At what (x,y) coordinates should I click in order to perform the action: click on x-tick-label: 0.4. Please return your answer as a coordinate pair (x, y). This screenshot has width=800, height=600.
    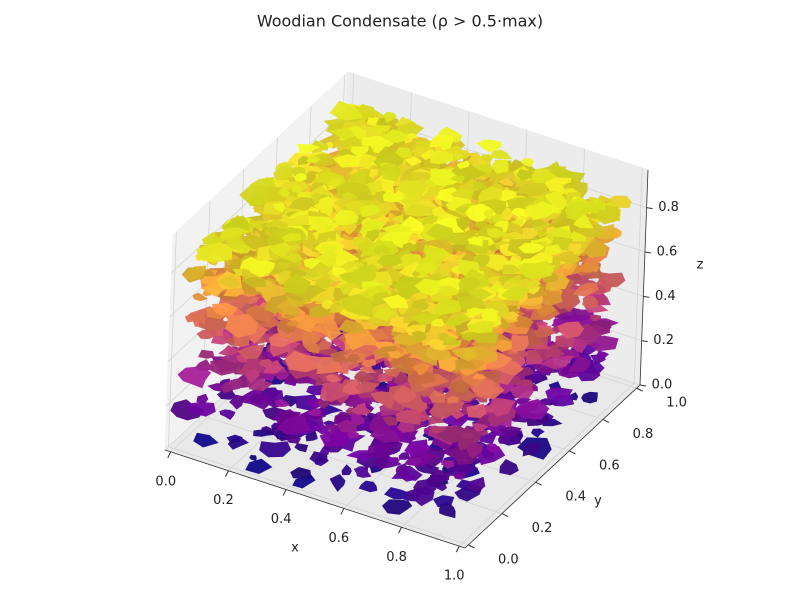
    Looking at the image, I should click on (281, 519).